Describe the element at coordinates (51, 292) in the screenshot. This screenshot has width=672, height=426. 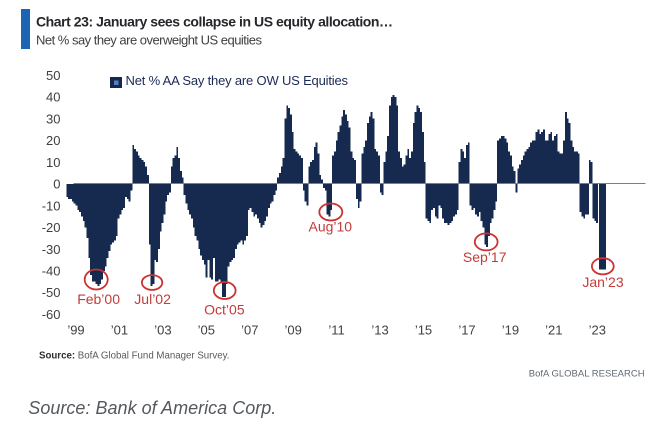
I see `svg-text: -50` at that location.